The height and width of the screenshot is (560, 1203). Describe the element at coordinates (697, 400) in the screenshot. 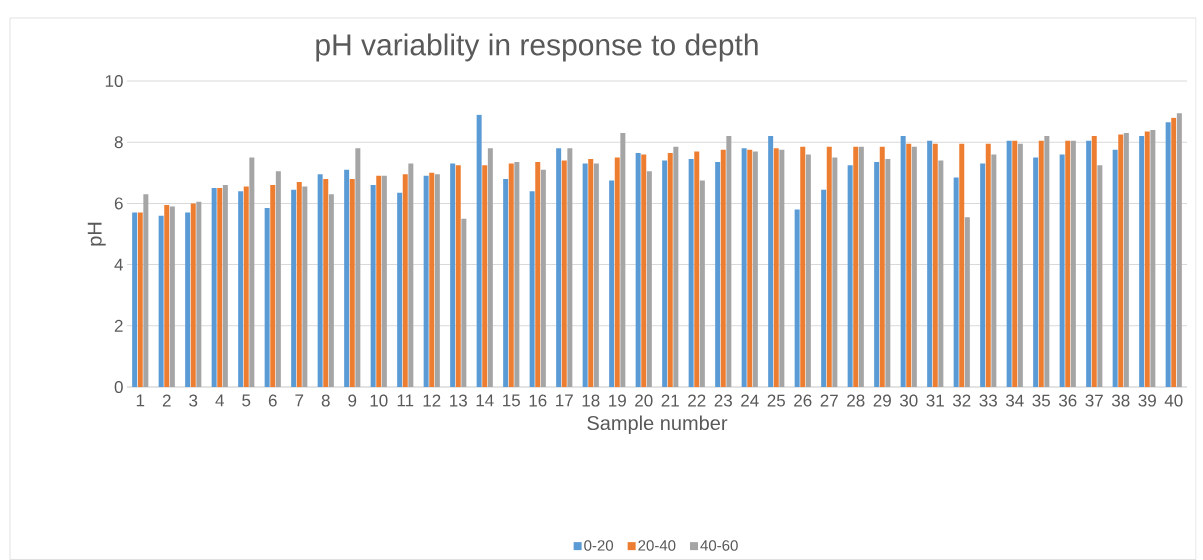

I see `x-tick-label: 22` at that location.